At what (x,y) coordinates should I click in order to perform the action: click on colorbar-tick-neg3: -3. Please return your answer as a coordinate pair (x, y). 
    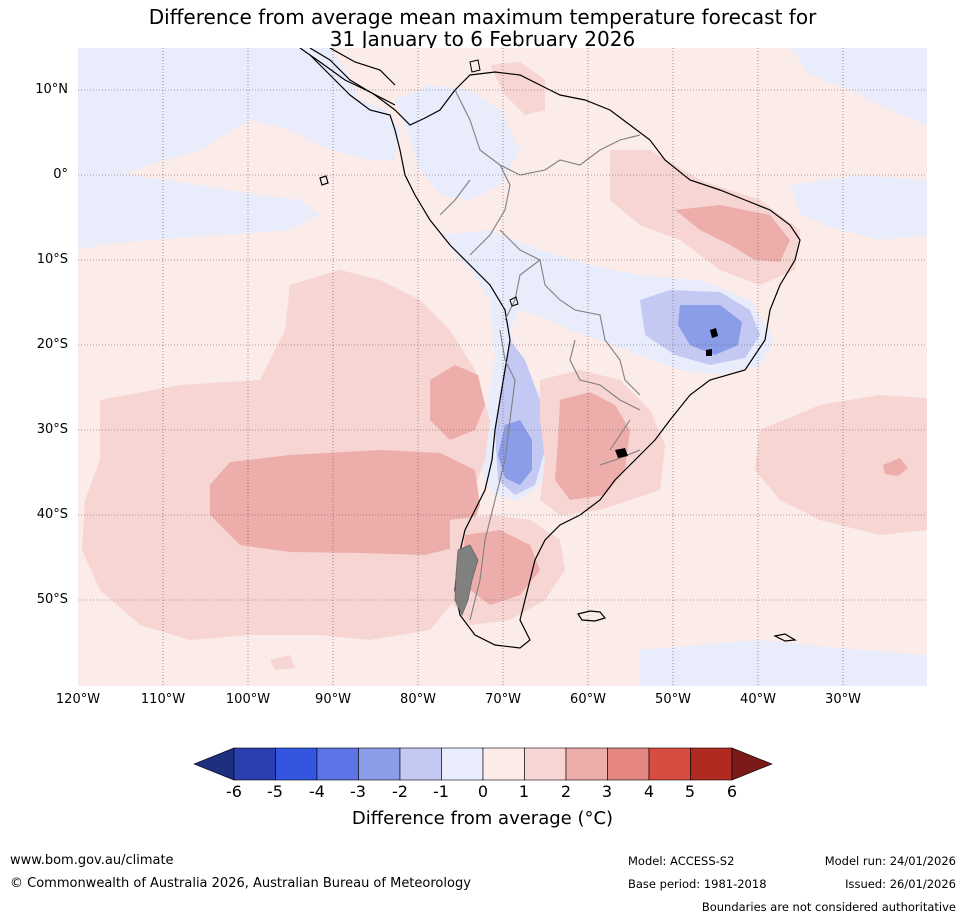
    Looking at the image, I should click on (358, 791).